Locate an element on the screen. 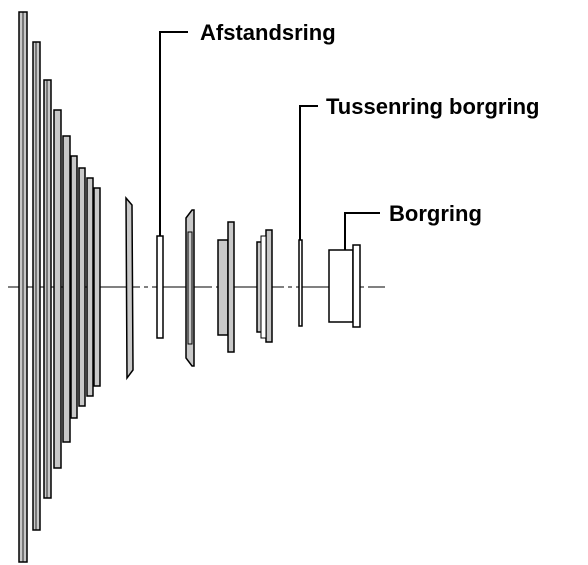 The height and width of the screenshot is (565, 588). label-spacer-ring: Afstandsring is located at coordinates (268, 32).